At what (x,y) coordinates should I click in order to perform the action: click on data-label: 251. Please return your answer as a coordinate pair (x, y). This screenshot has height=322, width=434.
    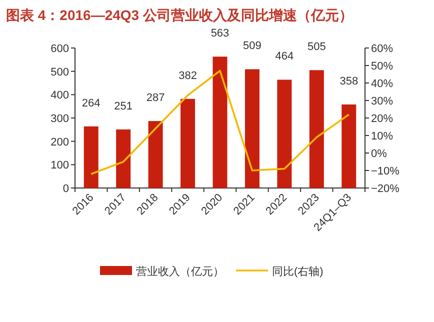
    Looking at the image, I should click on (123, 106).